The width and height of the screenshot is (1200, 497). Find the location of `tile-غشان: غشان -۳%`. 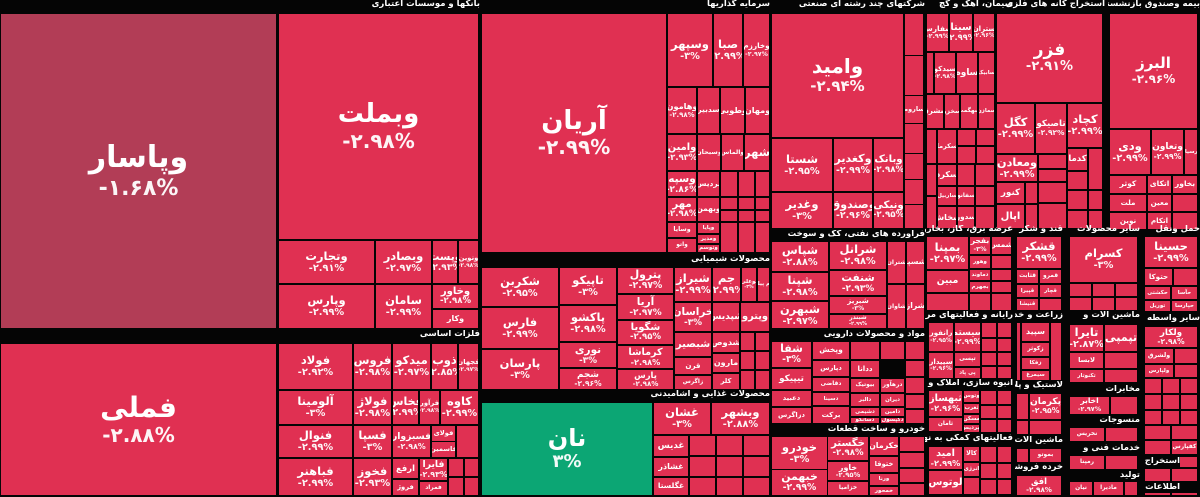

tile-غشان: غشان -۳% is located at coordinates (682, 418).